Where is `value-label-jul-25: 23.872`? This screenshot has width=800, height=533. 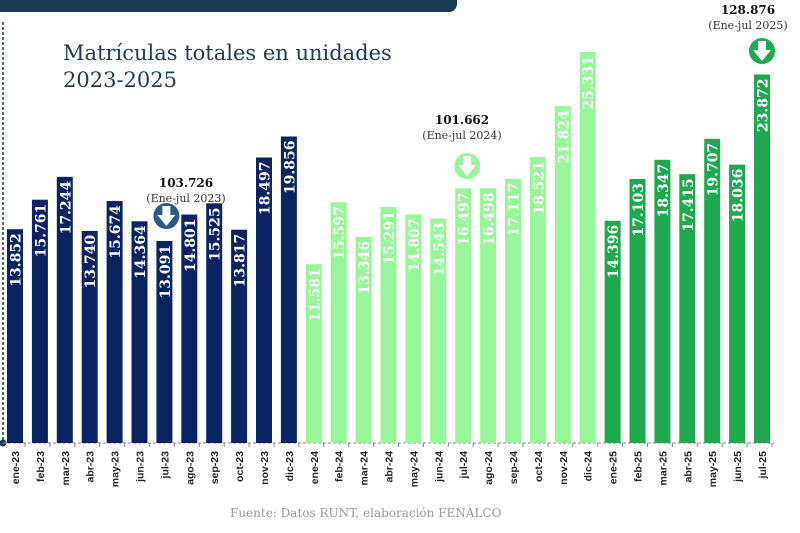
value-label-jul-25: 23.872 is located at coordinates (764, 106).